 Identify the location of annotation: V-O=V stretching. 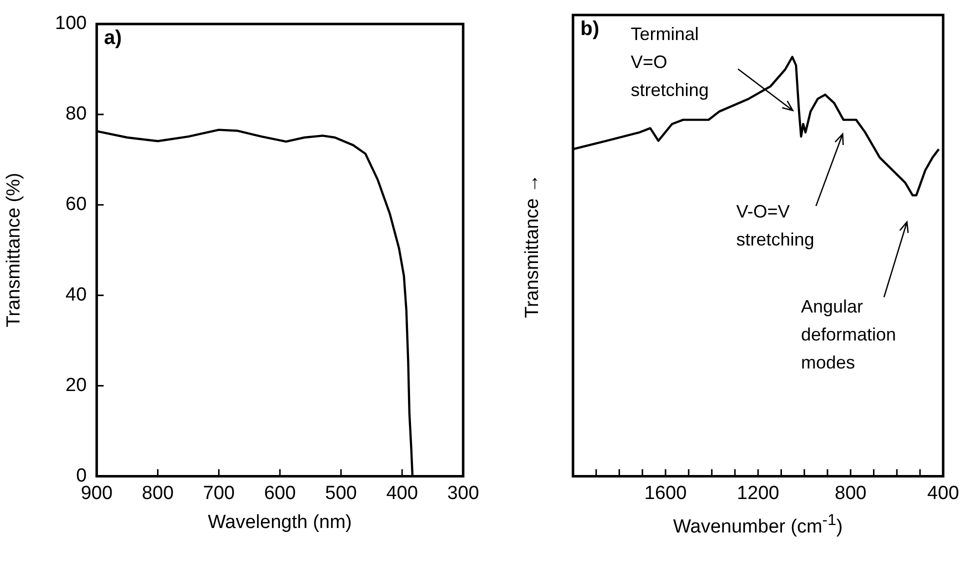
(775, 226).